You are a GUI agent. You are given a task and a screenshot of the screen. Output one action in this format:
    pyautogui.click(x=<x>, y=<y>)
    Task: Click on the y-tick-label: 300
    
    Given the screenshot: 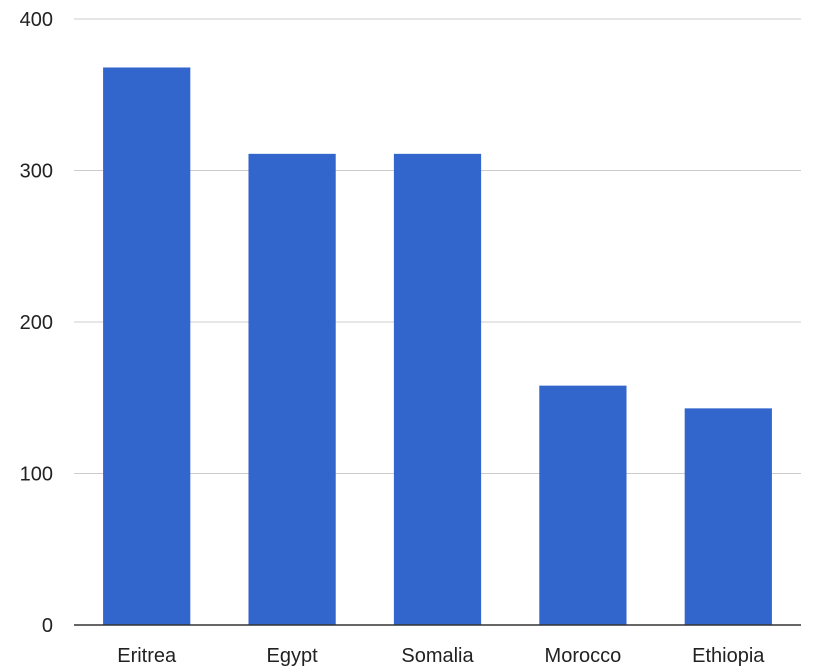 What is the action you would take?
    pyautogui.click(x=36, y=172)
    